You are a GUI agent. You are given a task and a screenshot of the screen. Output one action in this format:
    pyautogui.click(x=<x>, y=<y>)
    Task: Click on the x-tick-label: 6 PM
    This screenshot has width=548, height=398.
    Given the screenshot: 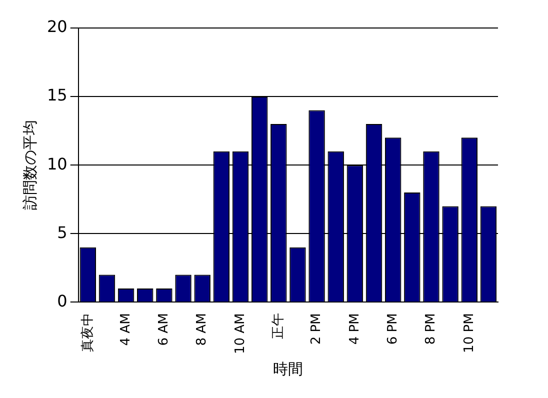 What is the action you would take?
    pyautogui.click(x=392, y=329)
    